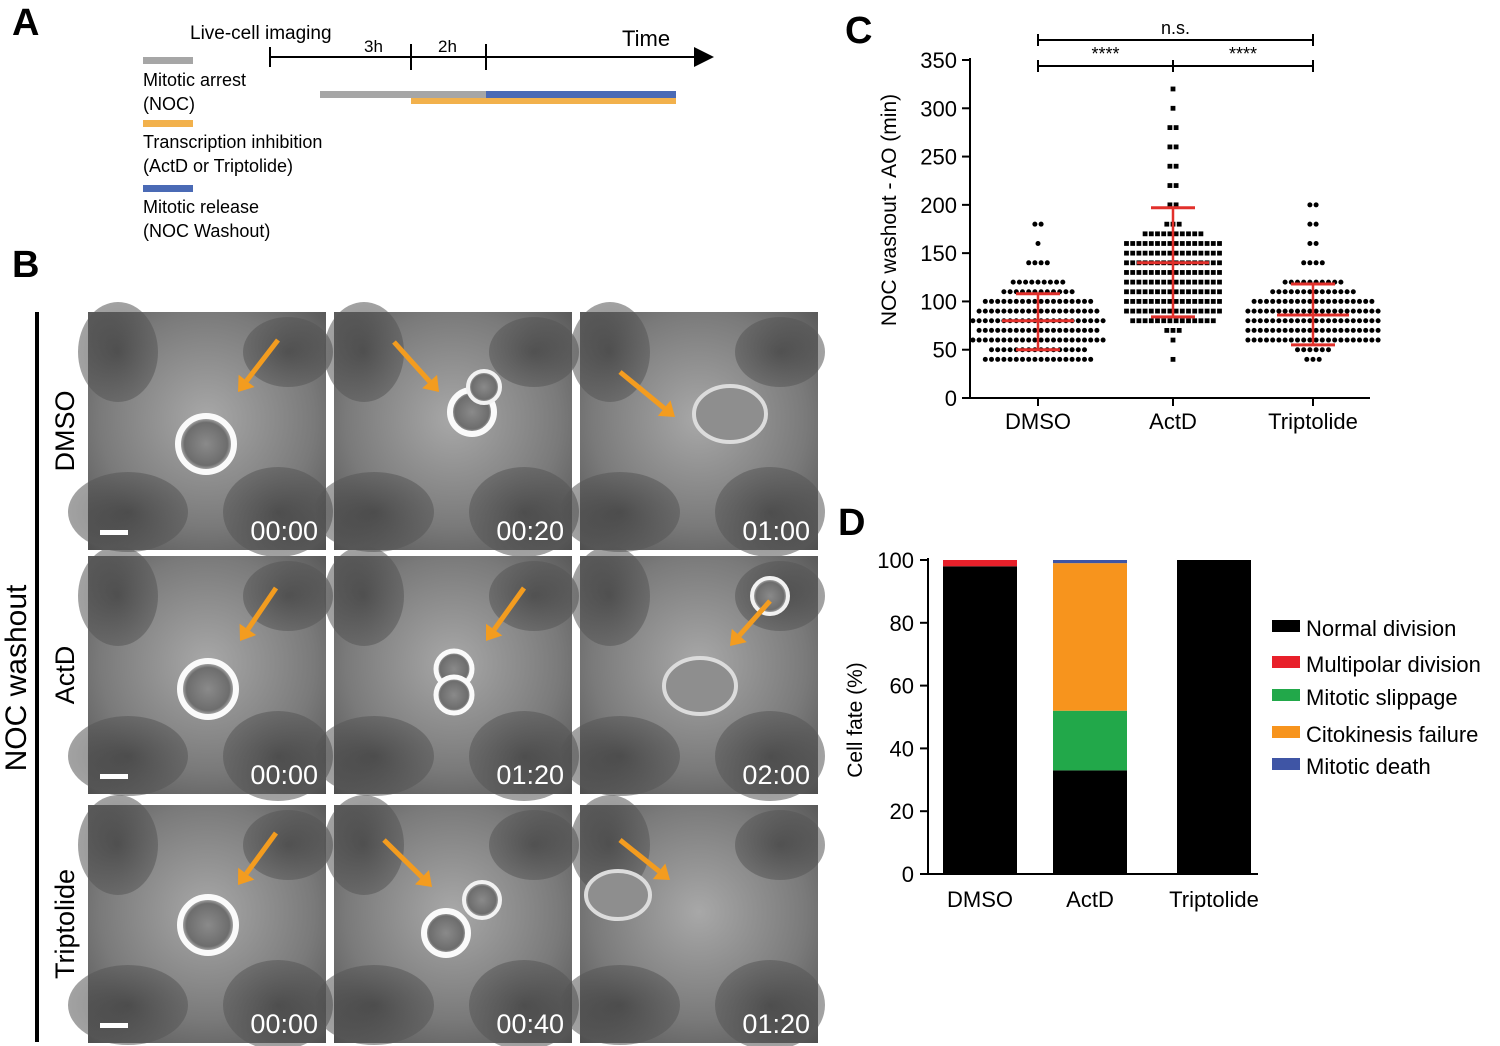 This screenshot has width=1500, height=1046. Describe the element at coordinates (692, 429) in the screenshot. I see `micrograph-tile-dmso-3: 01:00` at that location.